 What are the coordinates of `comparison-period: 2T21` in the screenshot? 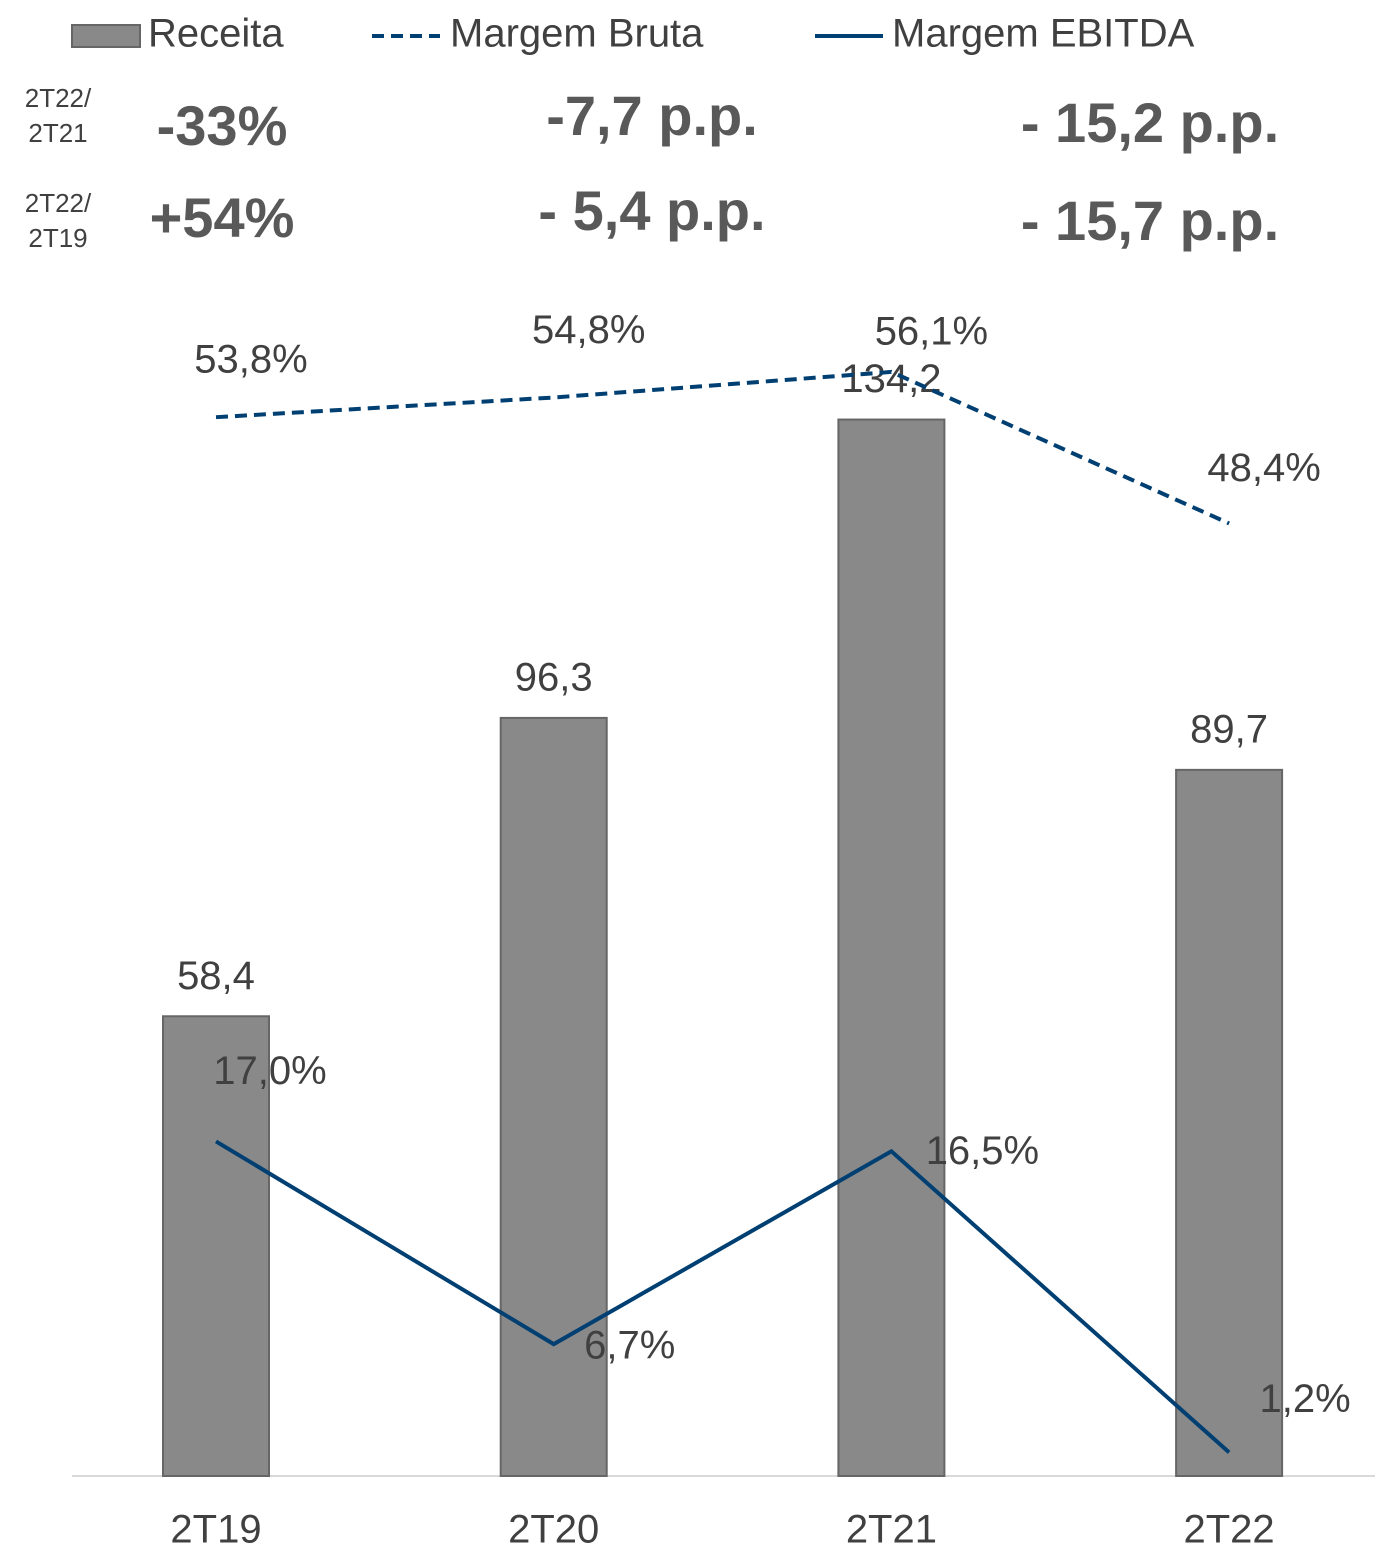 It's located at (57, 133).